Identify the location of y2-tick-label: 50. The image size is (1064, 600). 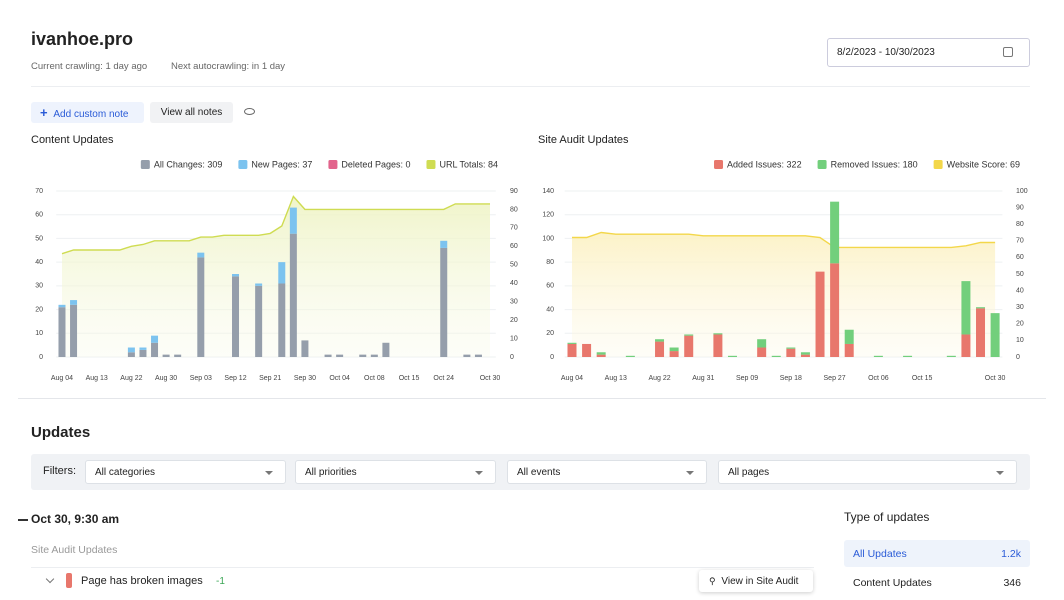
(514, 265).